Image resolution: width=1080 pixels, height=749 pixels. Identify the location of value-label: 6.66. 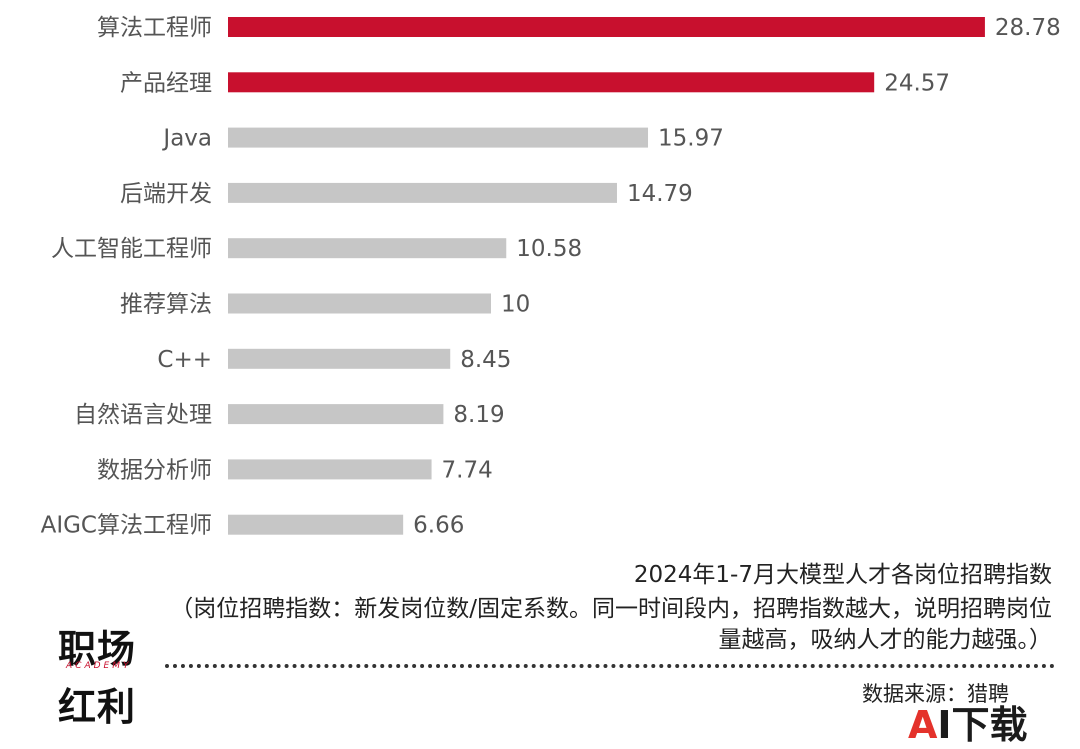
(438, 526).